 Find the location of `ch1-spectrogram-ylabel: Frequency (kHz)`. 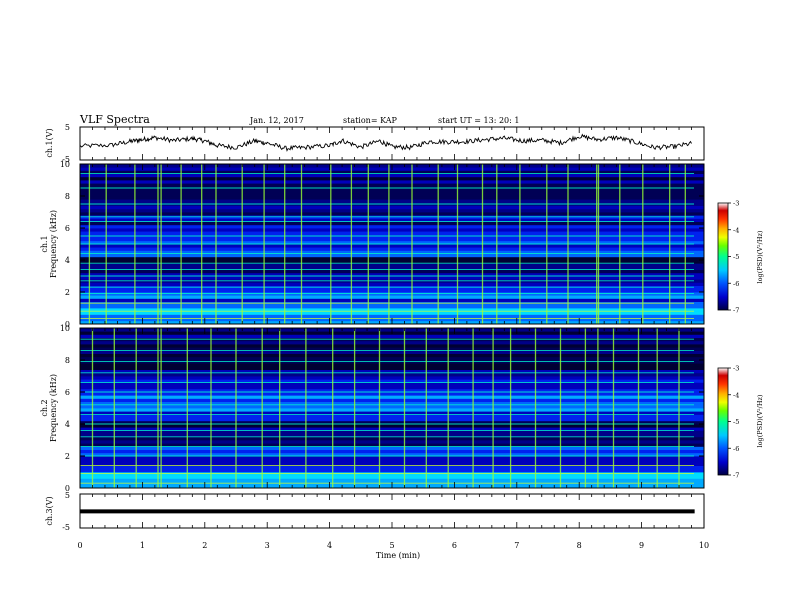

ch1-spectrogram-ylabel: Frequency (kHz) is located at coordinates (53, 244).